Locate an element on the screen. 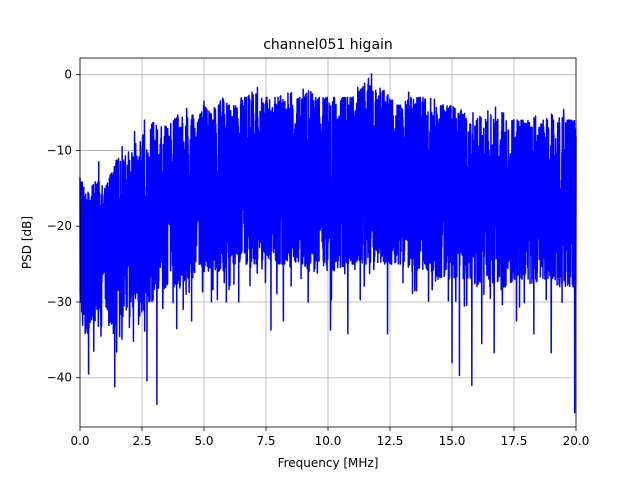 This screenshot has height=480, width=640. y-tick-label: −30 is located at coordinates (59, 302).